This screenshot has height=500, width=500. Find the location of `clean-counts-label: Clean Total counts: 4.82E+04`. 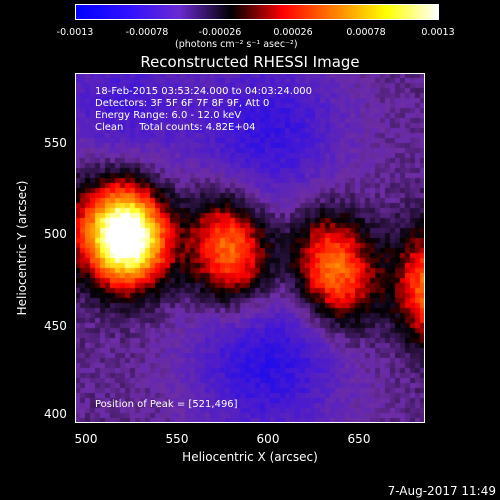

clean-counts-label: Clean Total counts: 4.82E+04 is located at coordinates (175, 127).